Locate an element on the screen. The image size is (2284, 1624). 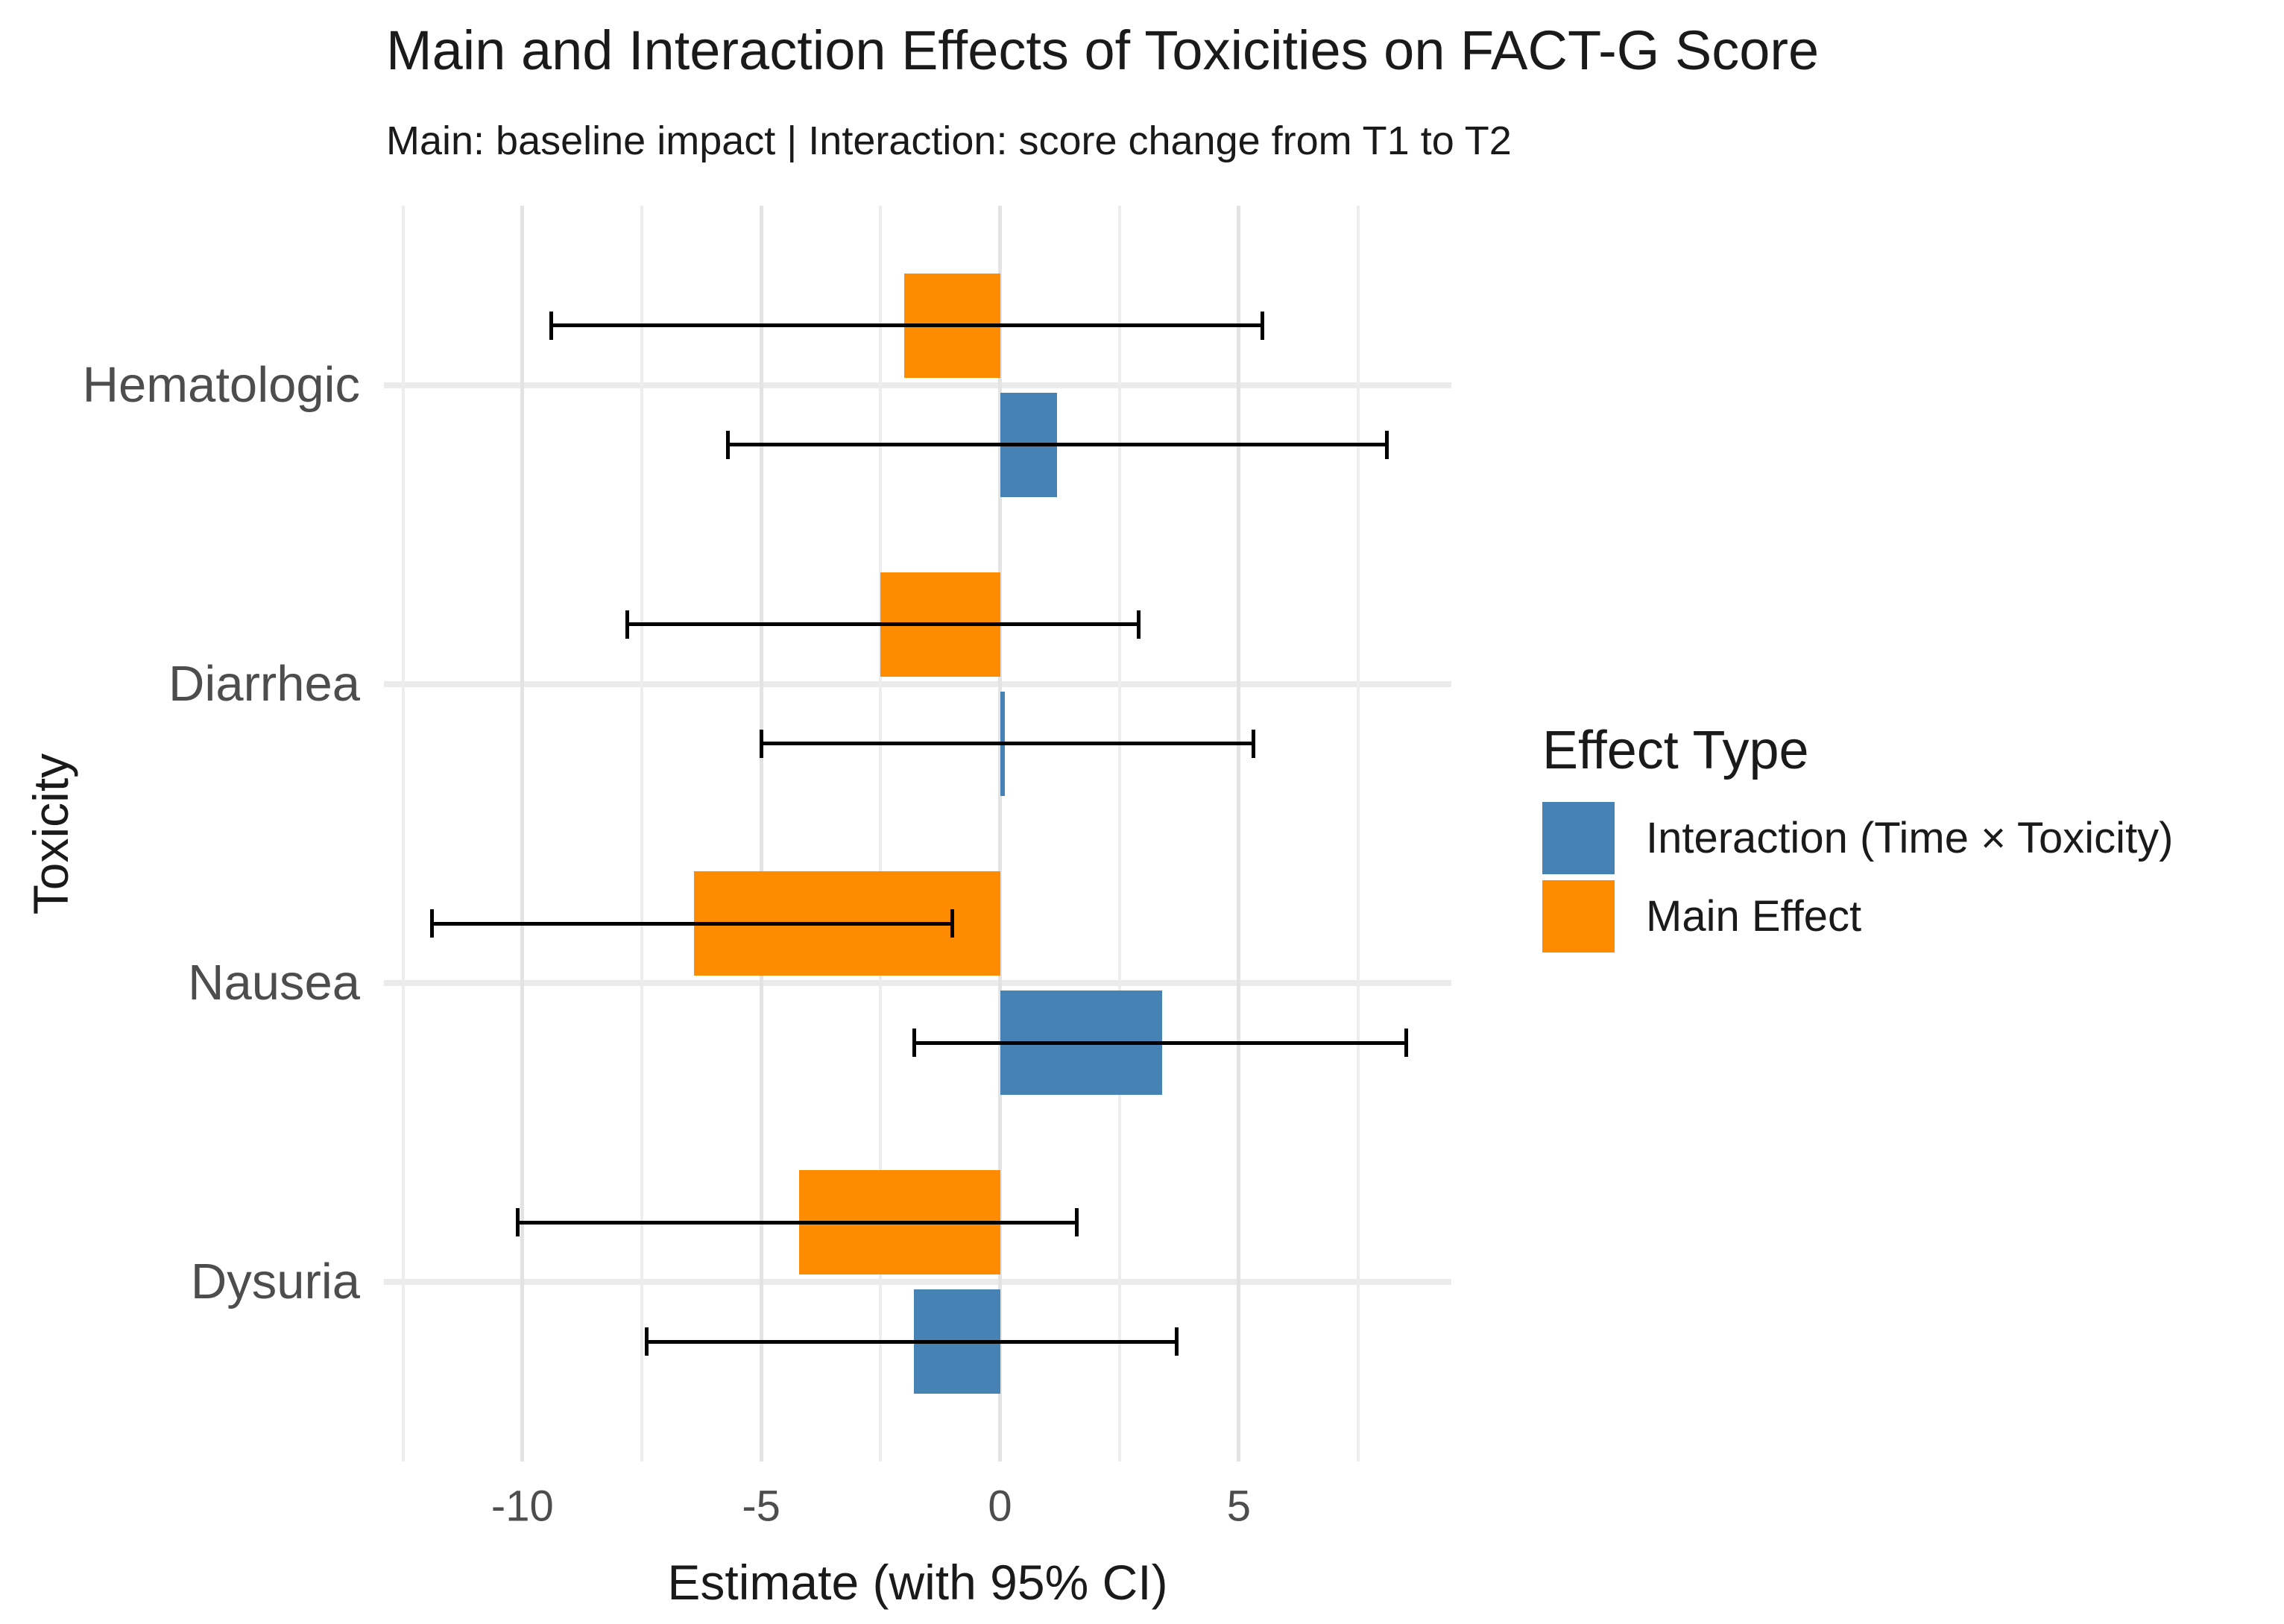
errorbar-interaction-time-toxicity-nausea is located at coordinates (1161, 1042).